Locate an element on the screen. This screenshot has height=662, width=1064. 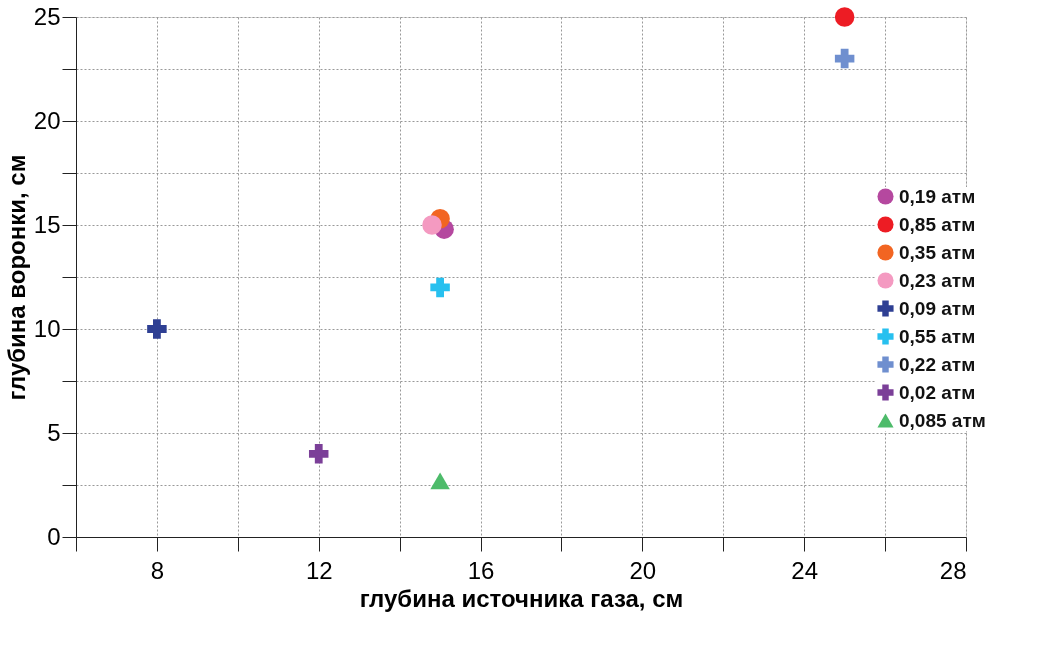
x-tick-label: 20 is located at coordinates (643, 570).